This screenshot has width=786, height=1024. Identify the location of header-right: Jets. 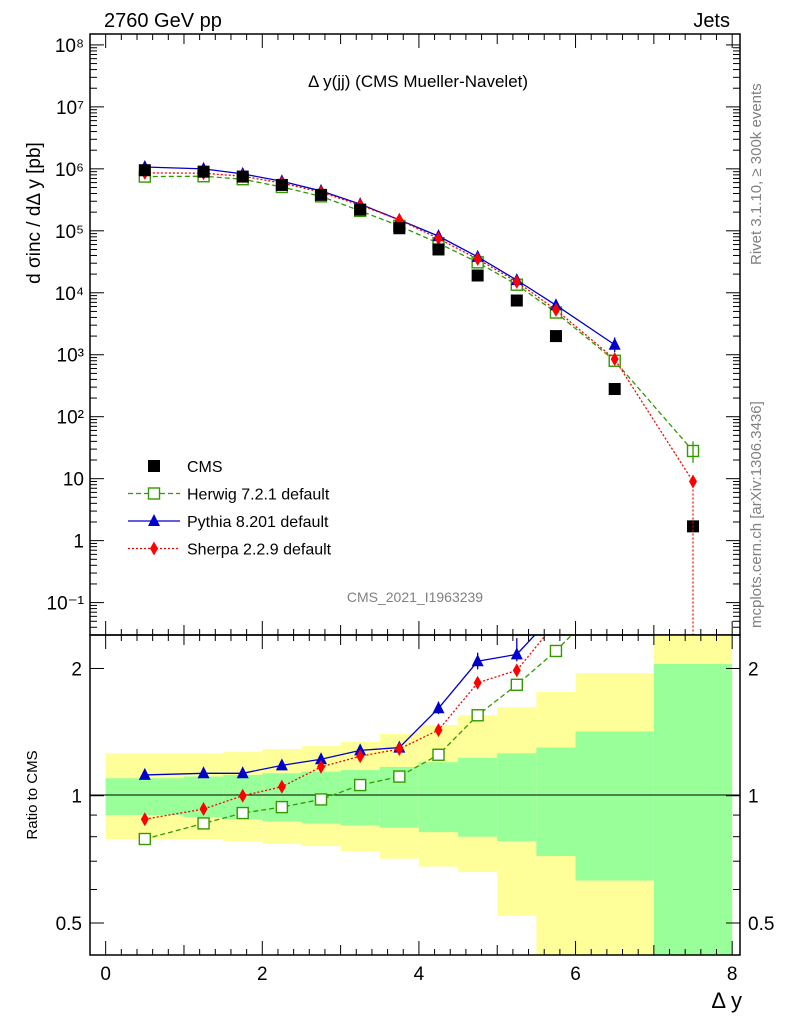
(711, 21).